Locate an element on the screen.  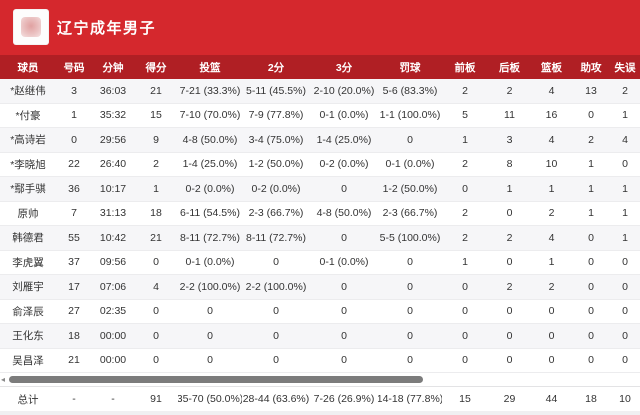
cell-player: 俞泽辰 is located at coordinates (28, 311).